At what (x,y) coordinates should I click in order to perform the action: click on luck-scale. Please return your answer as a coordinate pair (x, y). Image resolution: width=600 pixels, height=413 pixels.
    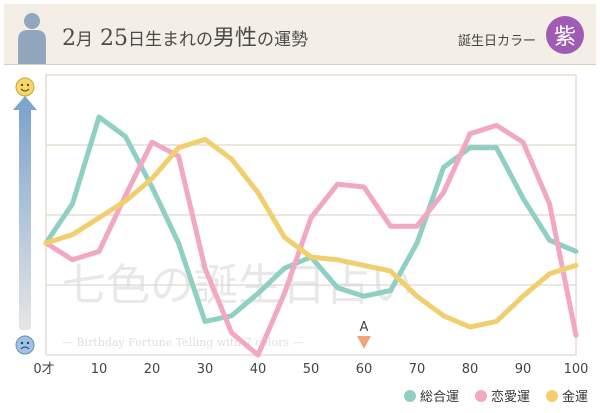
    Looking at the image, I should click on (25, 216).